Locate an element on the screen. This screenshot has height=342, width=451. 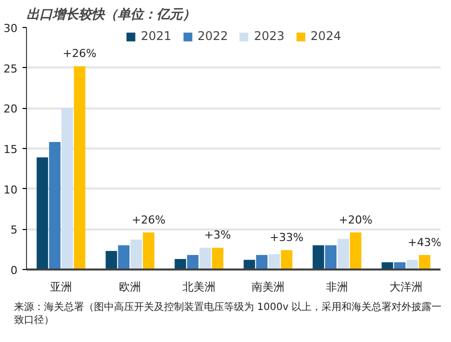
y-tick-label: 15 is located at coordinates (11, 149).